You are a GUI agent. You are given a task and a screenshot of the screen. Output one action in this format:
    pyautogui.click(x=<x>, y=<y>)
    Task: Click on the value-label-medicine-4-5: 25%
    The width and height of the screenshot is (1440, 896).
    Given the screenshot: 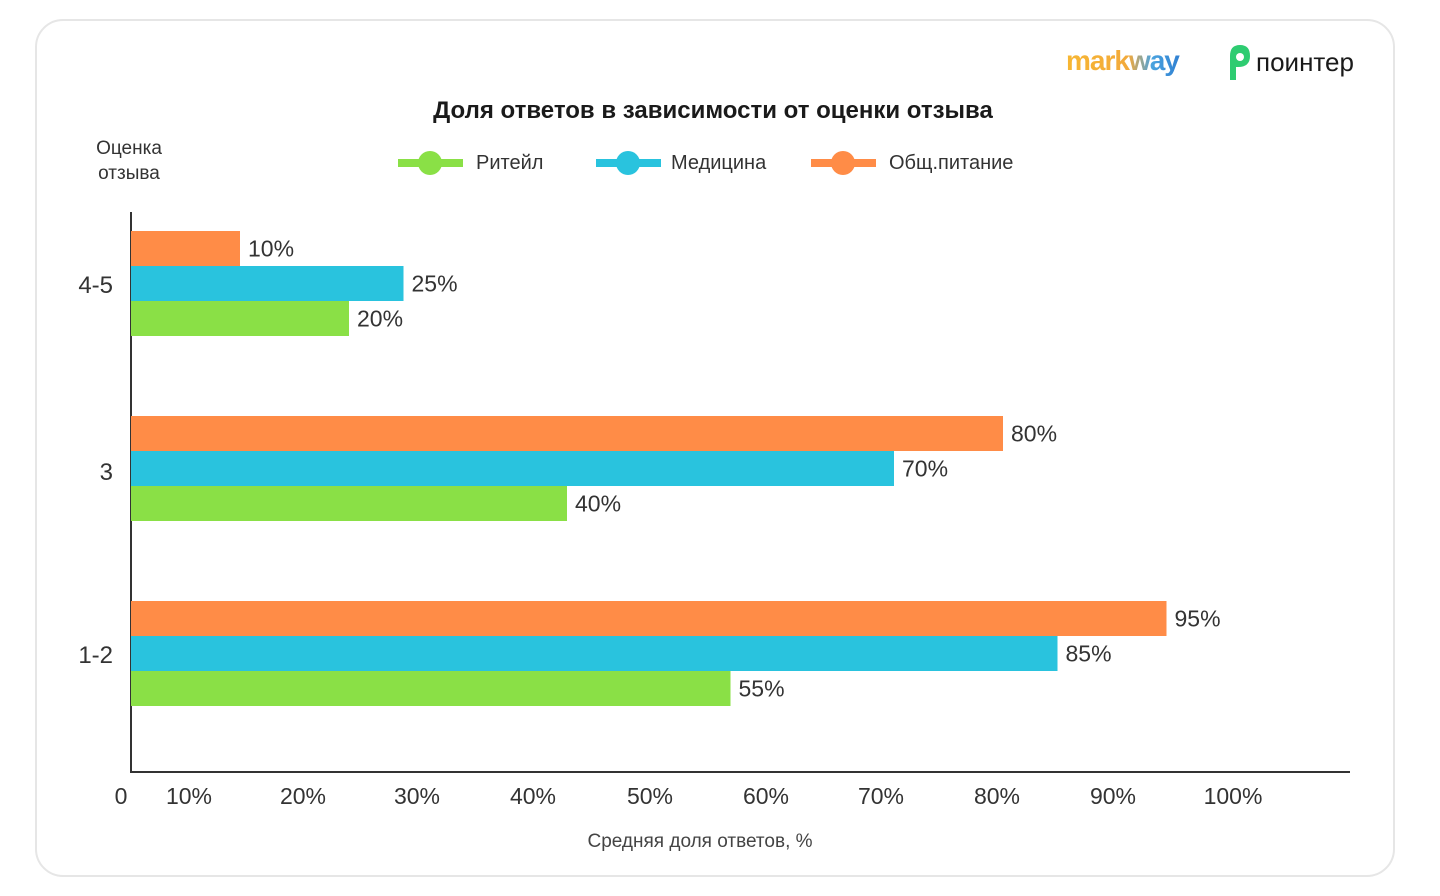 What is the action you would take?
    pyautogui.click(x=435, y=284)
    